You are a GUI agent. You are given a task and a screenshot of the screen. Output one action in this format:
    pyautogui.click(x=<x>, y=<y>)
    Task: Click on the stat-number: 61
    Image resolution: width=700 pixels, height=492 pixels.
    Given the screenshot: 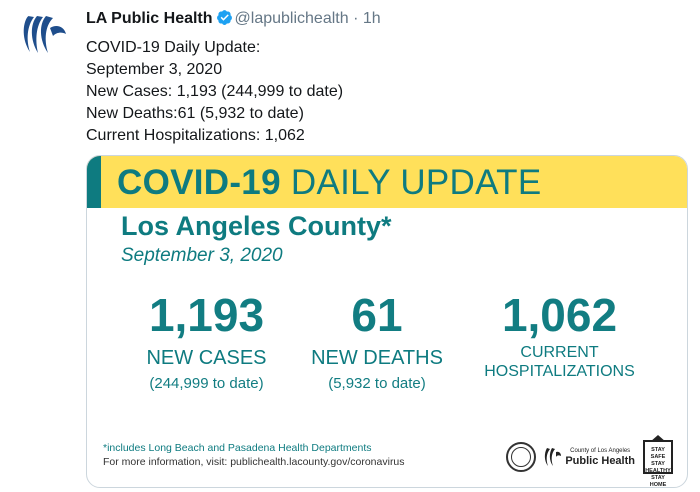 What is the action you would take?
    pyautogui.click(x=377, y=315)
    